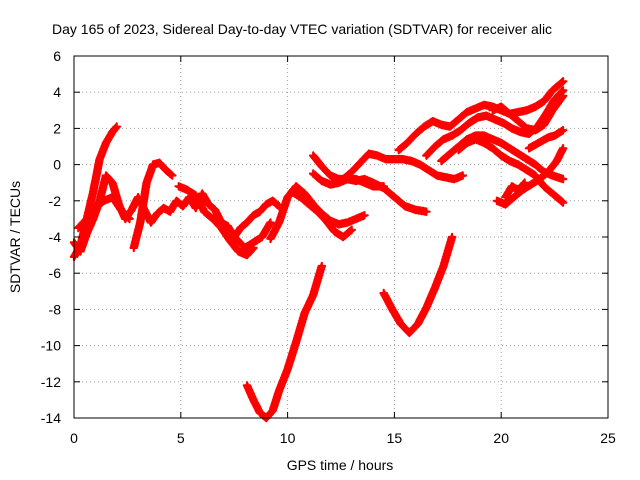  Describe the element at coordinates (528, 113) in the screenshot. I see `series-trace-r` at that location.